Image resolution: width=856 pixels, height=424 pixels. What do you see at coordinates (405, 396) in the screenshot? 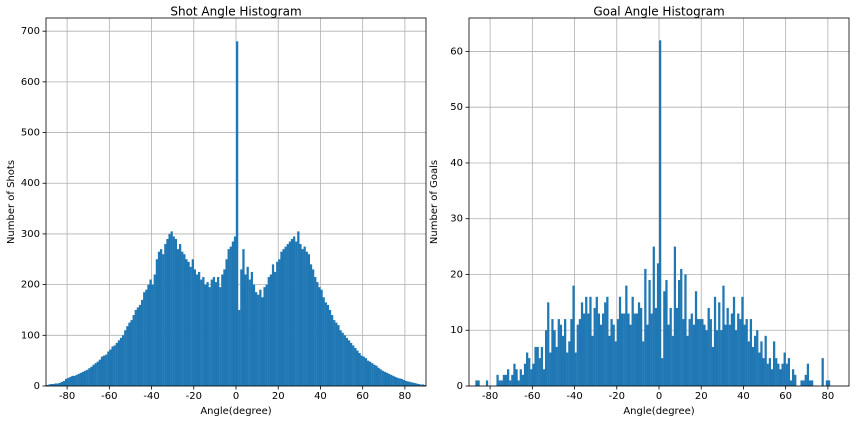
I see `x-tick-label: 80` at bounding box center [405, 396].